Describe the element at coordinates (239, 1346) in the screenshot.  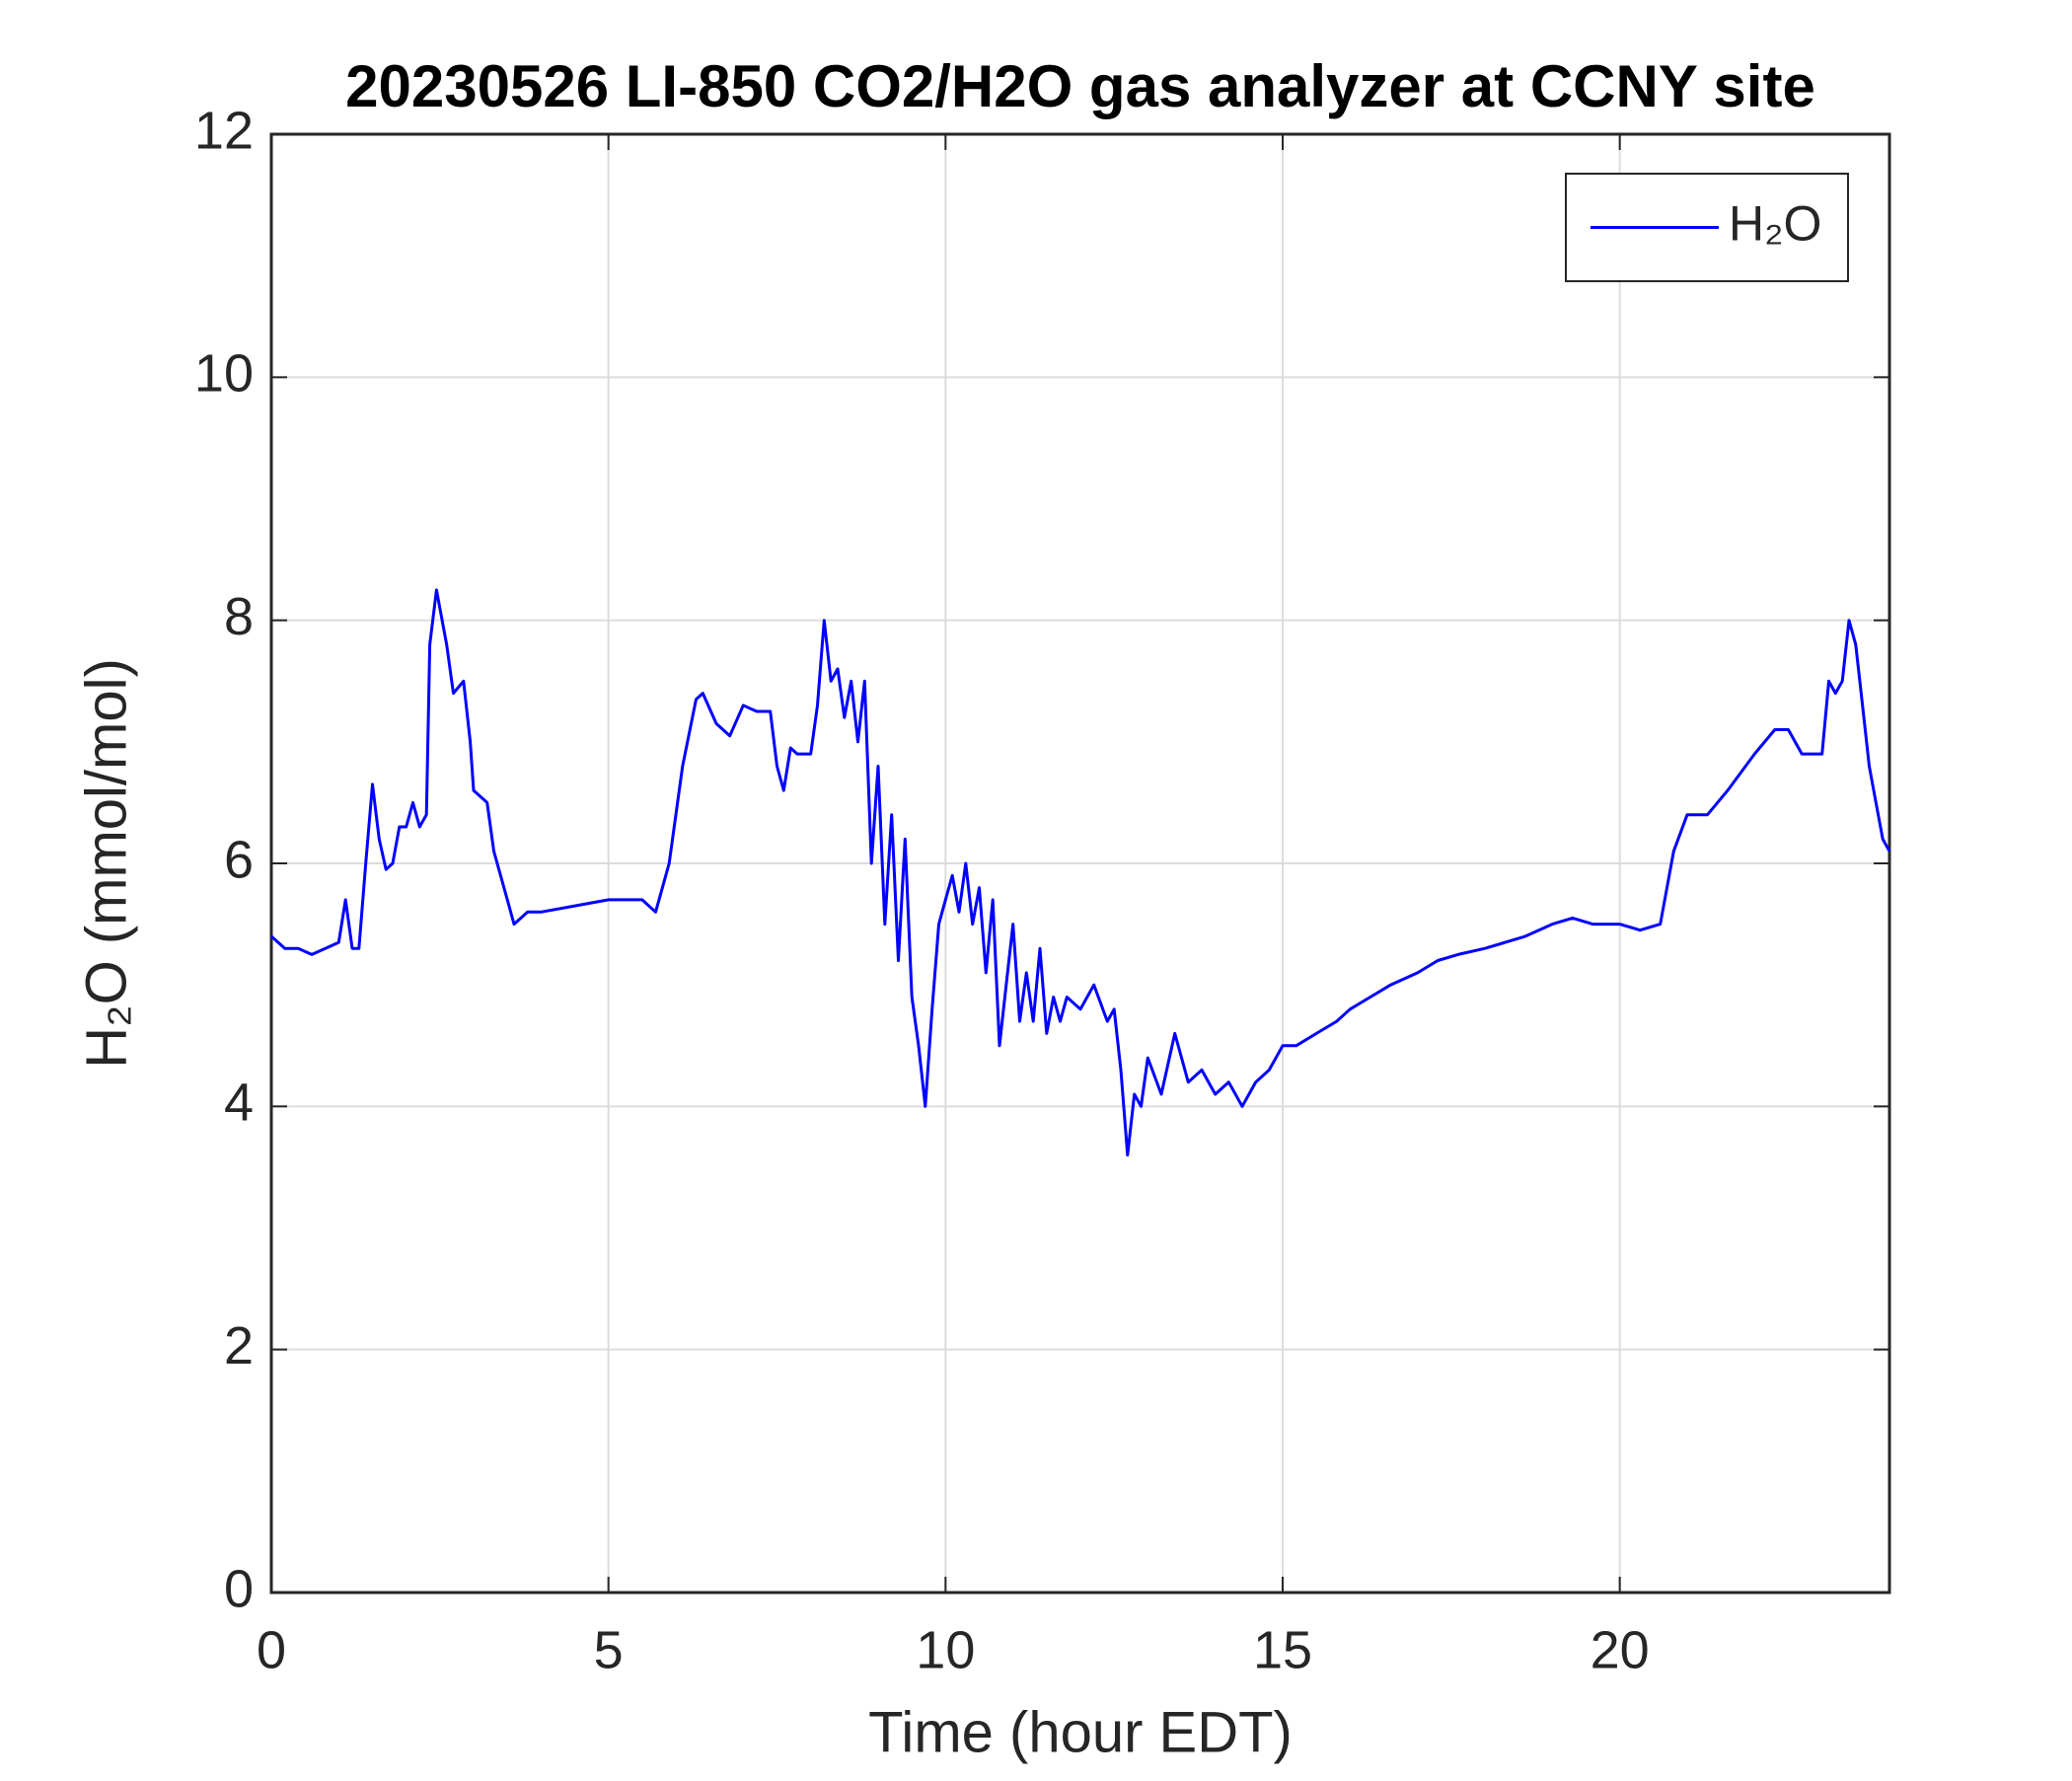
I see `y-tick-label: 2` at that location.